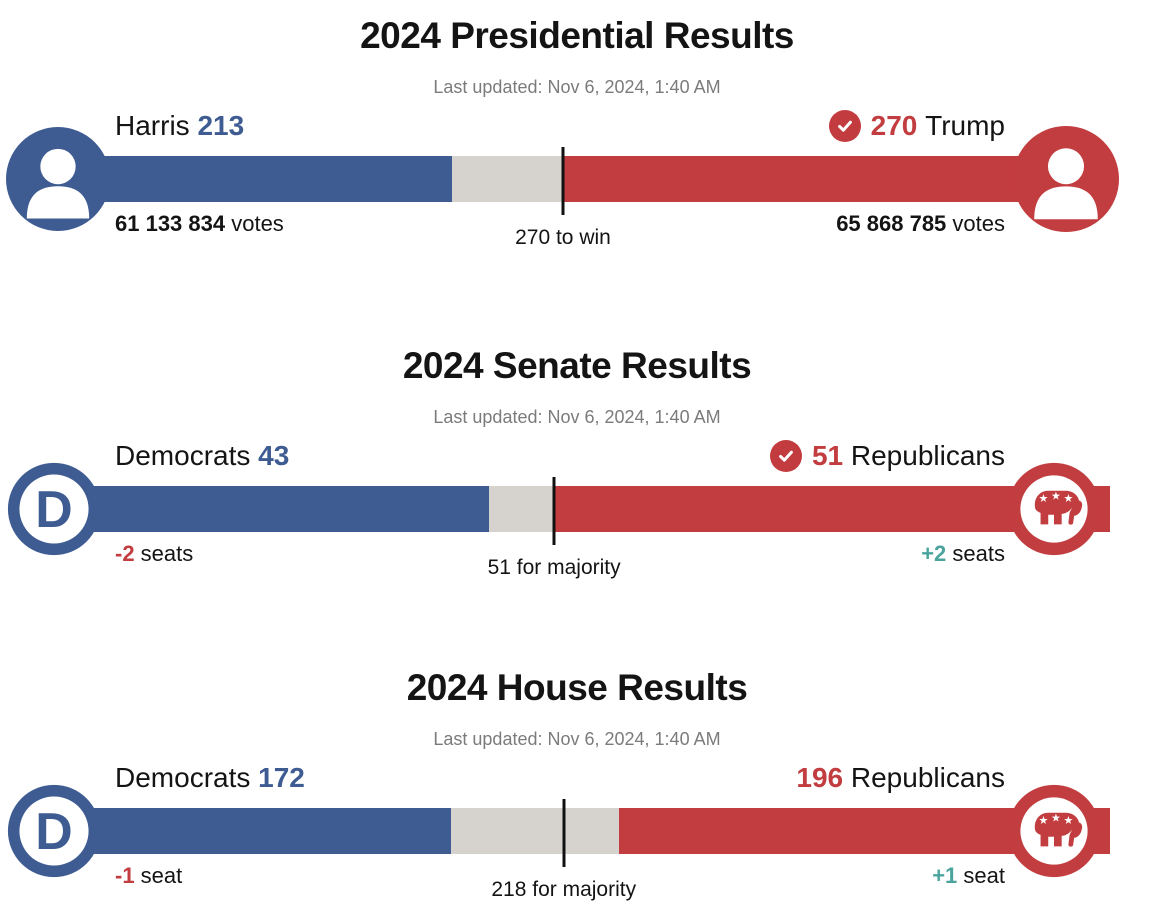 The image size is (1154, 914). Describe the element at coordinates (920, 223) in the screenshot. I see `trump-votes-note: 65 868 785 votes` at that location.